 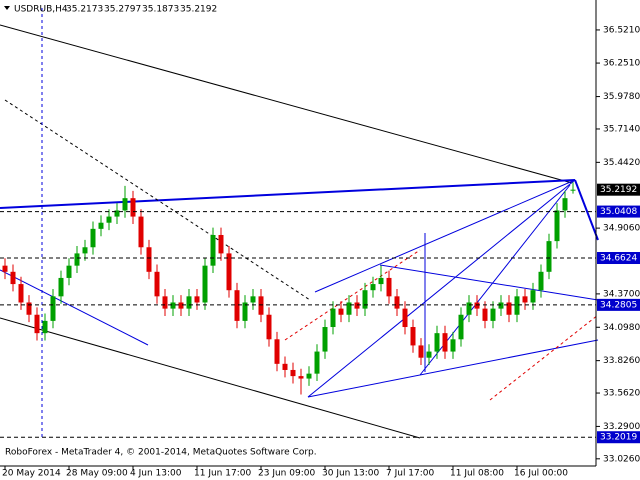 What do you see at coordinates (621, 229) in the screenshot?
I see `y-tick-label: 34.9060` at bounding box center [621, 229].